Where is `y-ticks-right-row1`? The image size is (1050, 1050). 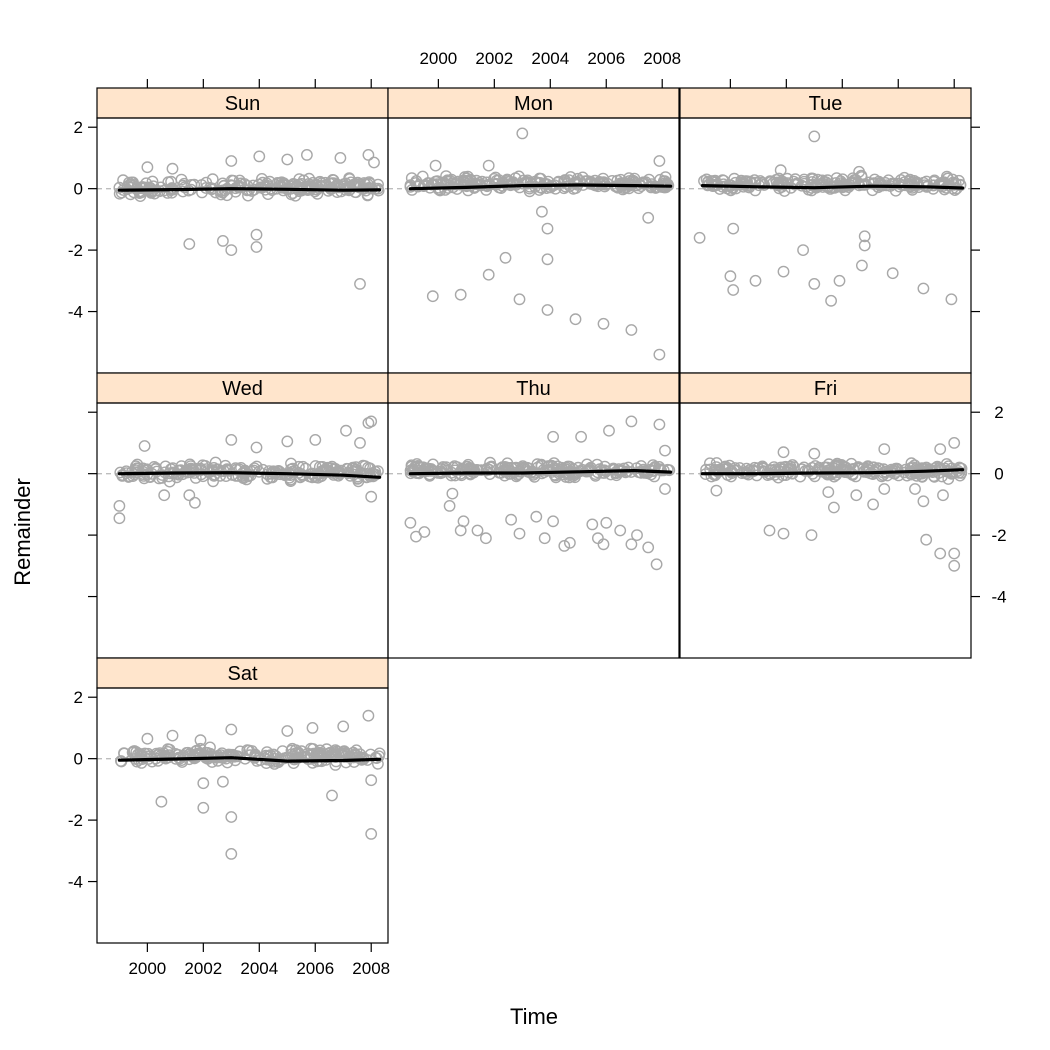 y-ticks-right-row1 is located at coordinates (975, 219).